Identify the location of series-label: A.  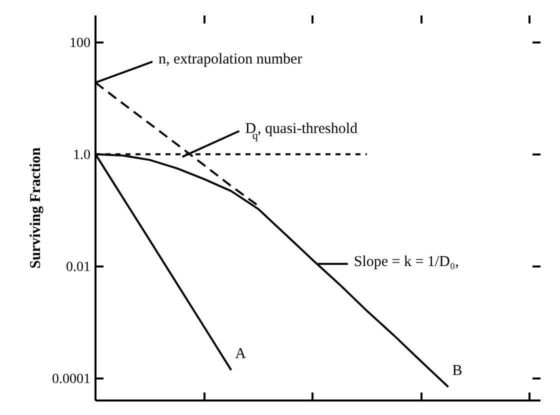
(240, 354).